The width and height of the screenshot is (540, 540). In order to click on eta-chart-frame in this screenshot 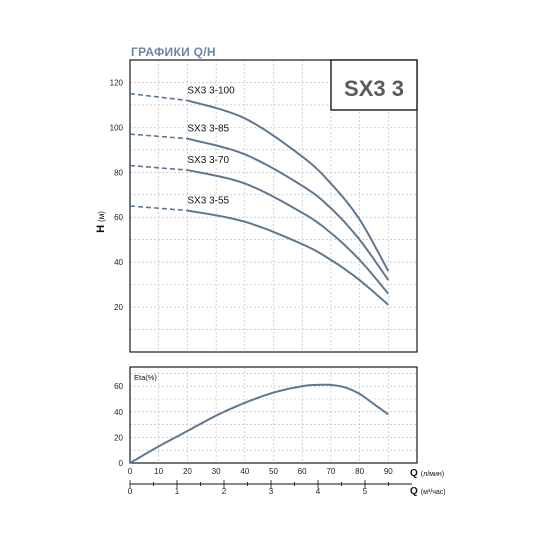, I will do `click(273, 415)`.